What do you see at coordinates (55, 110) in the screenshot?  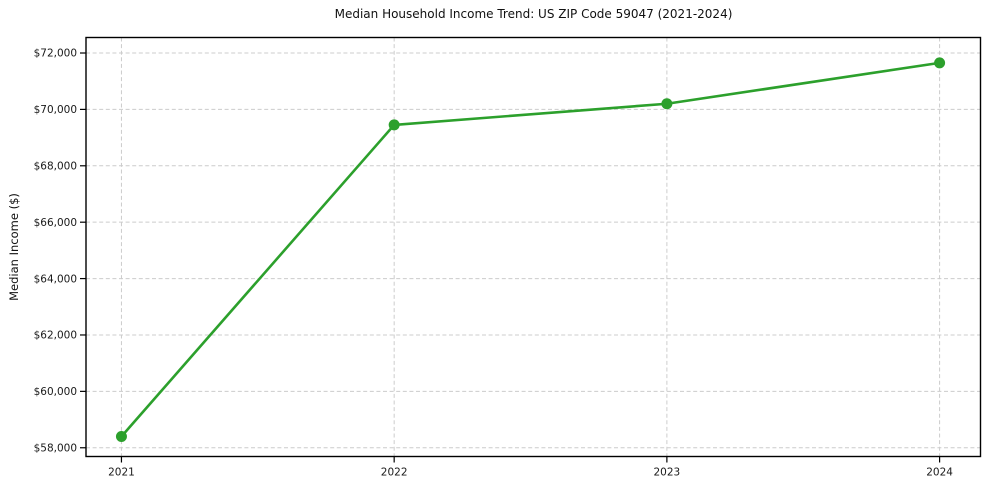 I see `y-tick-label: $70,000` at bounding box center [55, 110].